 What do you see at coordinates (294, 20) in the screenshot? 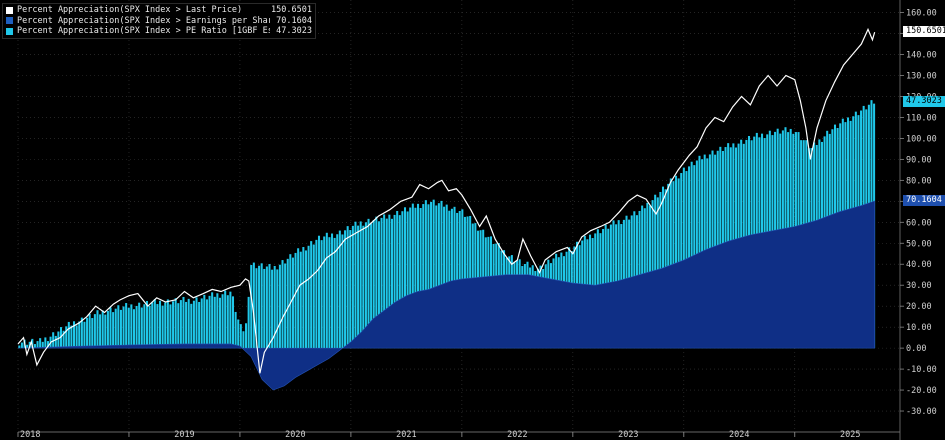
I see `legend-series-value: 70.1604` at bounding box center [294, 20].